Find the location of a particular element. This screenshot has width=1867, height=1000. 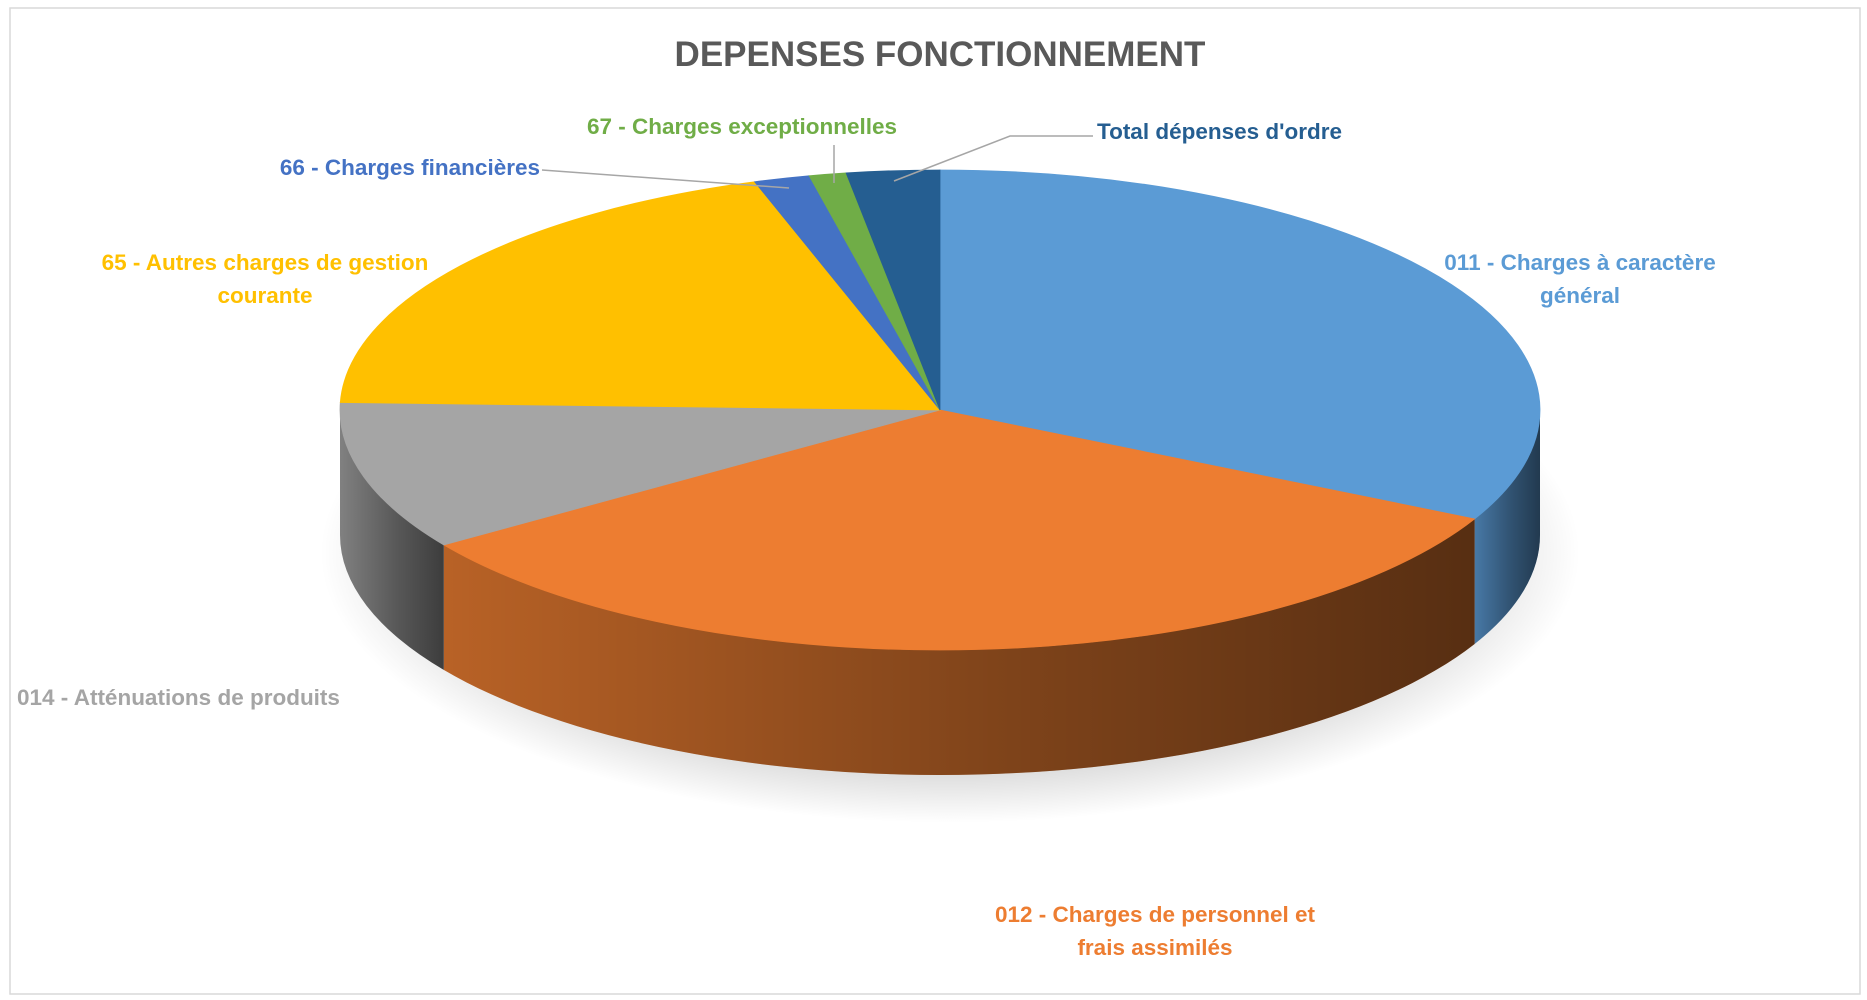

data-label-65-autres-charges-de-gestion-courante-line: courante is located at coordinates (264, 295).